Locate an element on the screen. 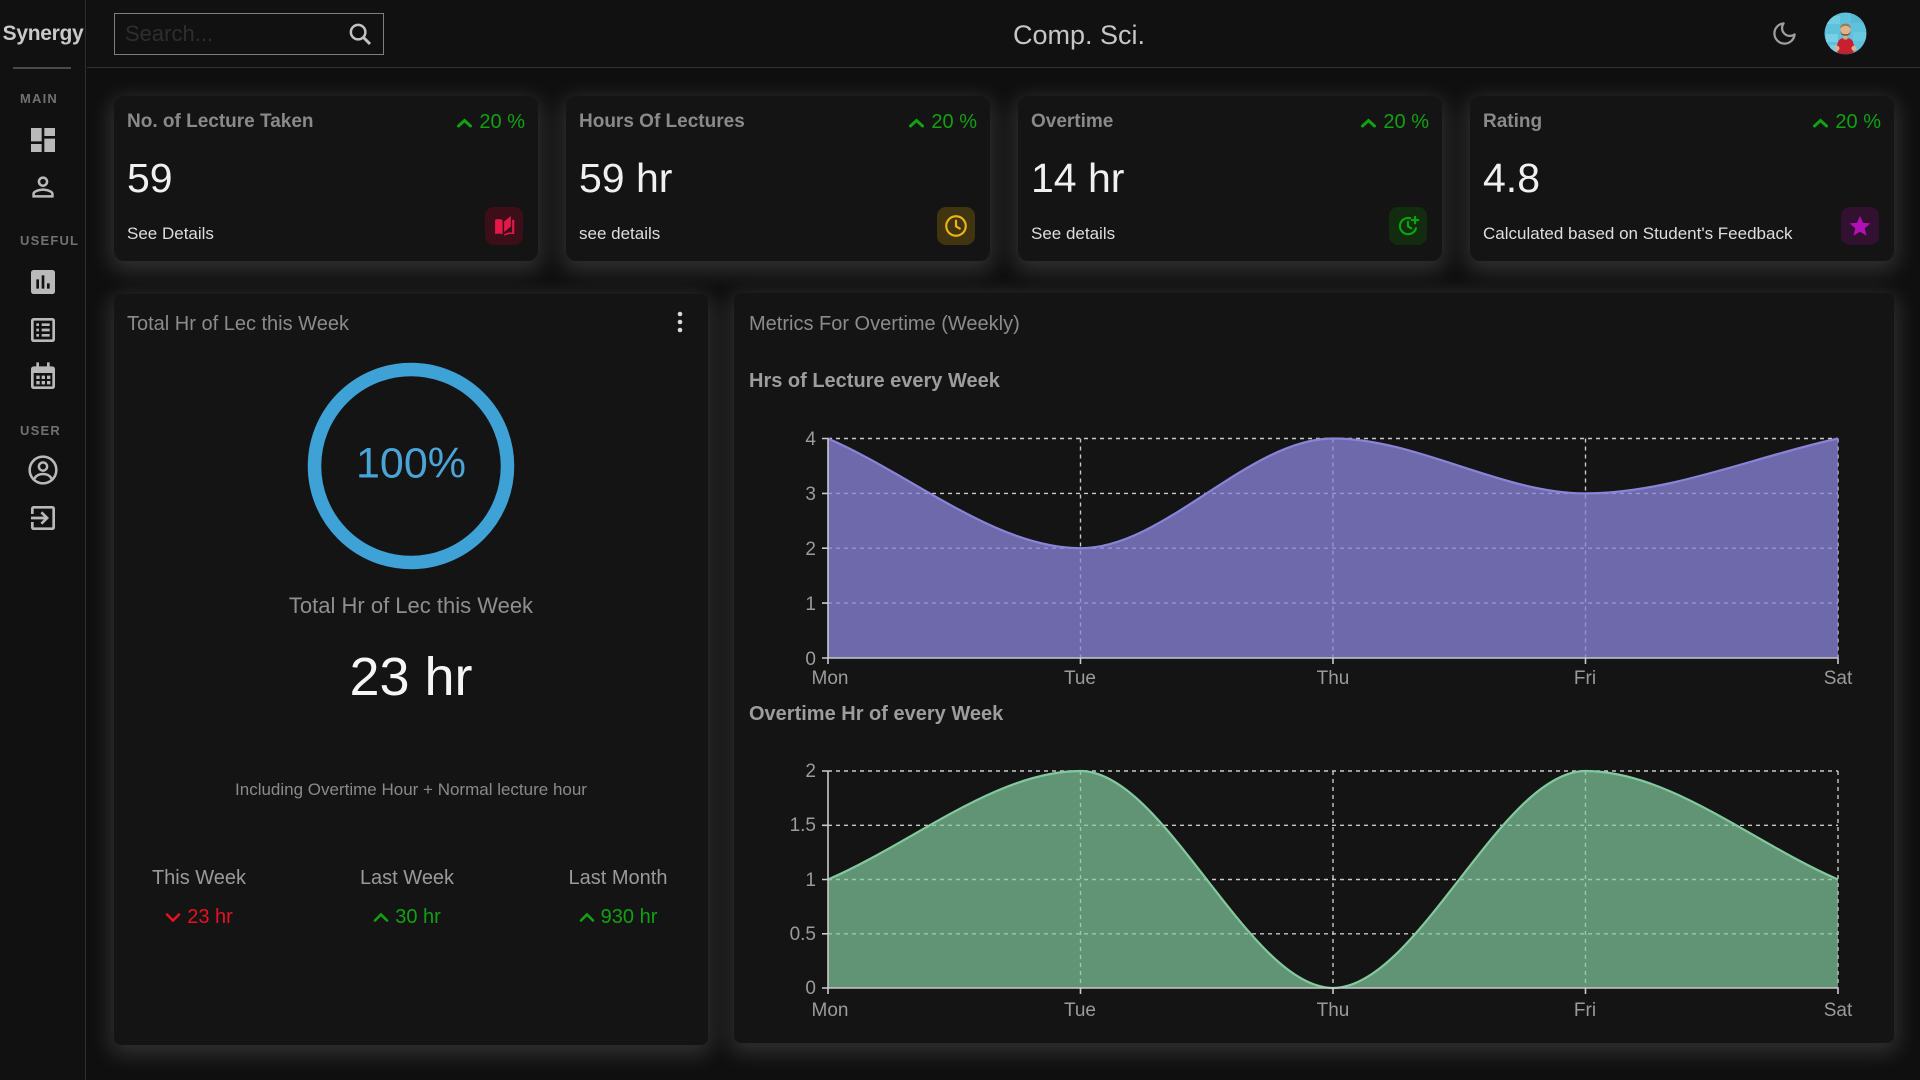 The width and height of the screenshot is (1920, 1080). svg-text: 100% is located at coordinates (411, 464).